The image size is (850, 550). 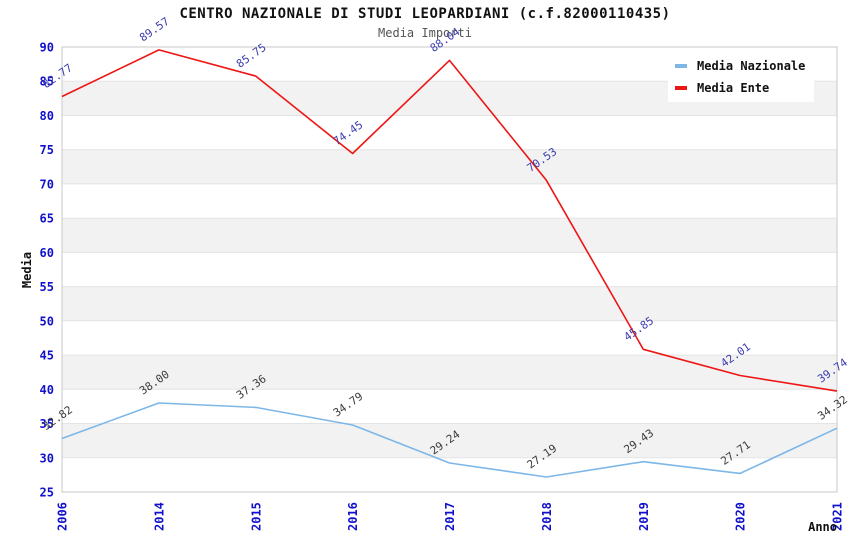 What do you see at coordinates (681, 87) in the screenshot?
I see `media-ente-marker` at bounding box center [681, 87].